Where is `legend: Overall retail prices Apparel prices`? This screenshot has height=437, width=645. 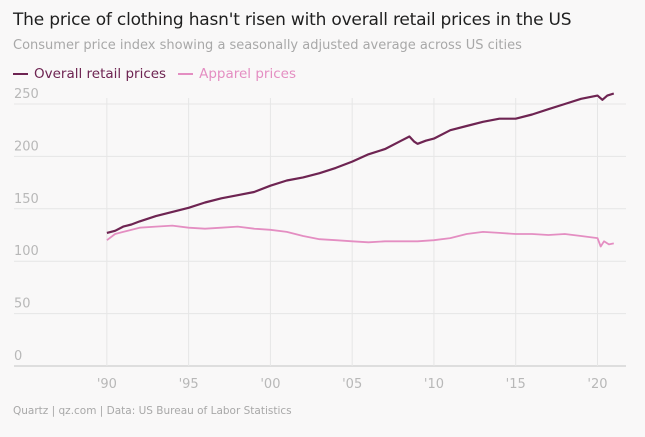
legend: Overall retail prices Apparel prices is located at coordinates (160, 74).